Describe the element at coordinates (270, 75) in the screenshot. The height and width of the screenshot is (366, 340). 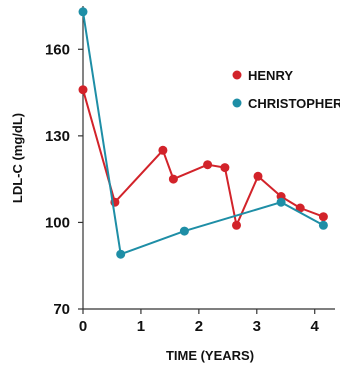
I see `legend-label-henry: HENRY` at that location.